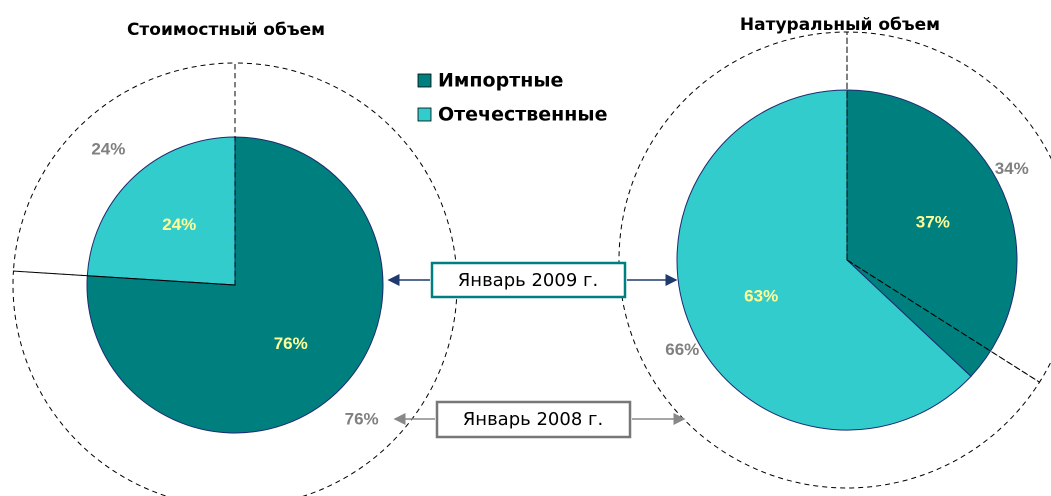 The image size is (1051, 496). Describe the element at coordinates (682, 349) in the screenshot. I see `data-label: 66%` at that location.